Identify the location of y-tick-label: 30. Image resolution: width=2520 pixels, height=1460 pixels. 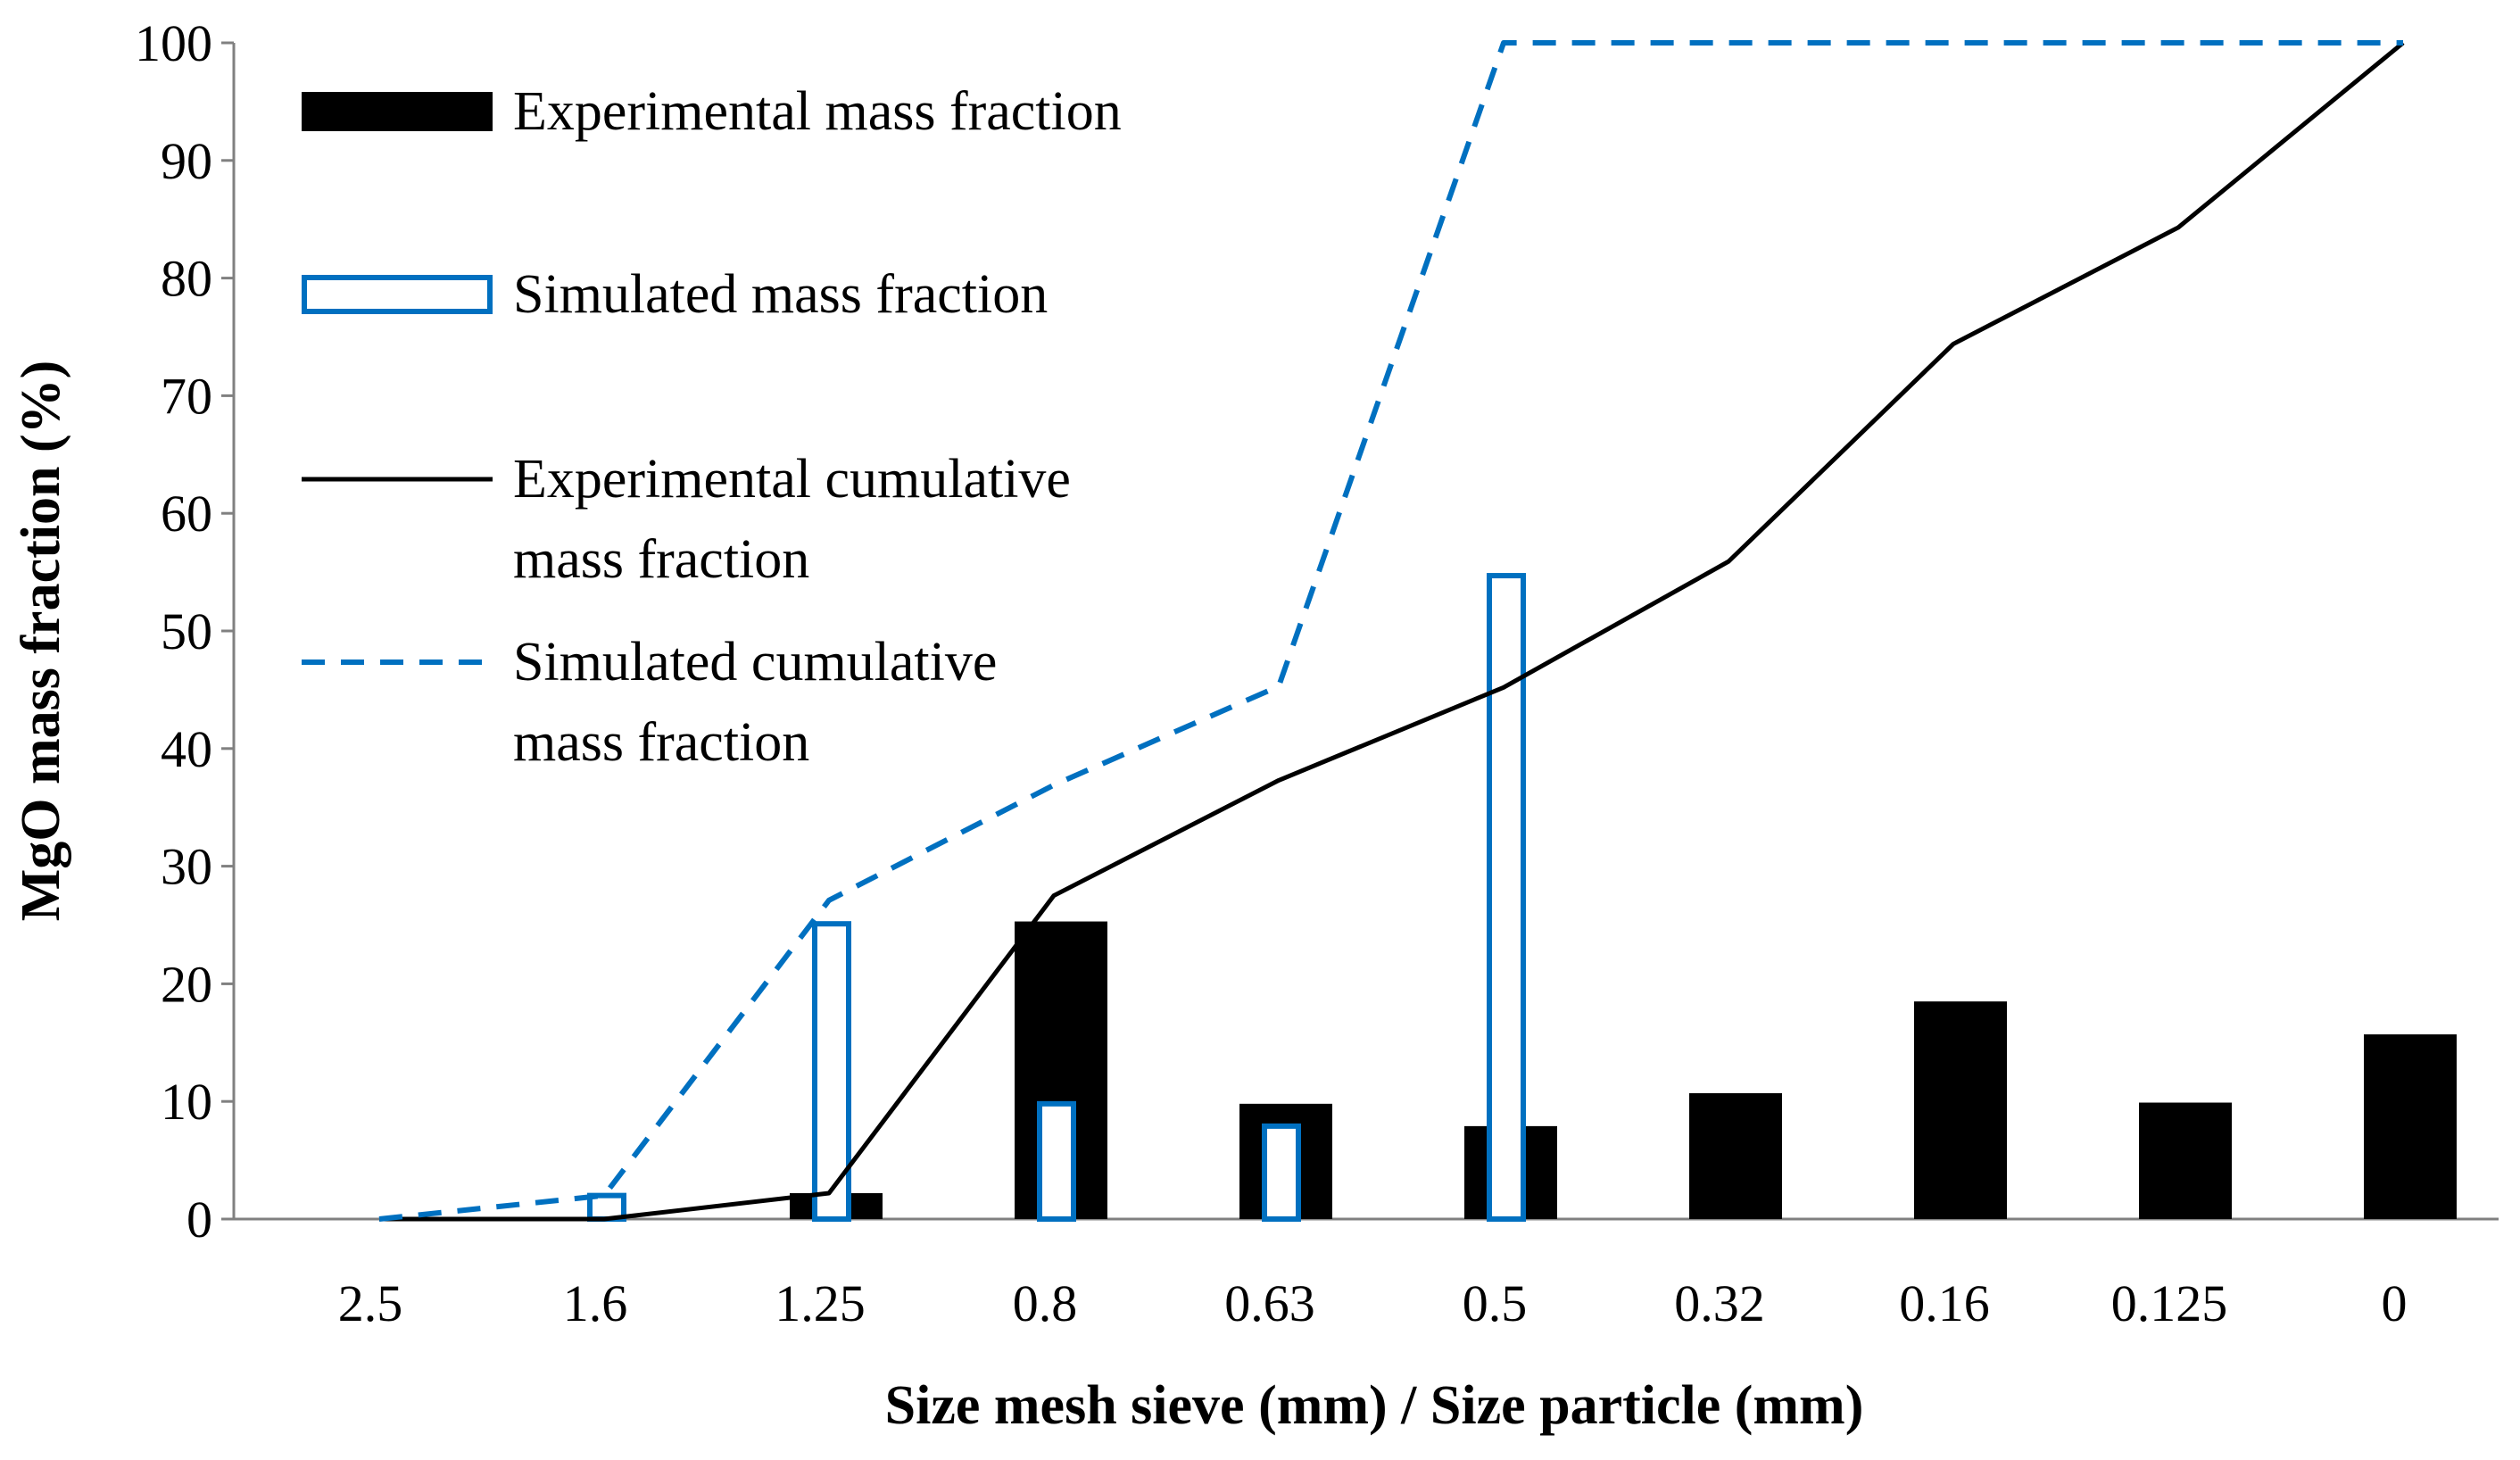
(186, 867).